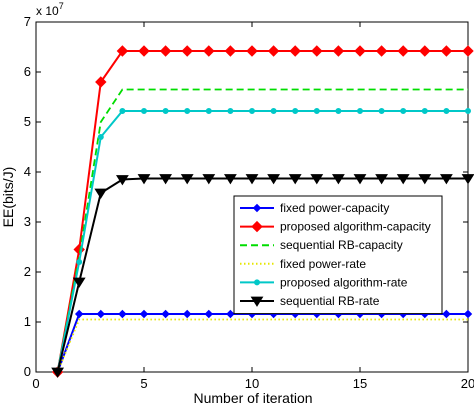 The image size is (474, 408). Describe the element at coordinates (8, 197) in the screenshot. I see `y-axis-label: EE(bits/J)` at that location.